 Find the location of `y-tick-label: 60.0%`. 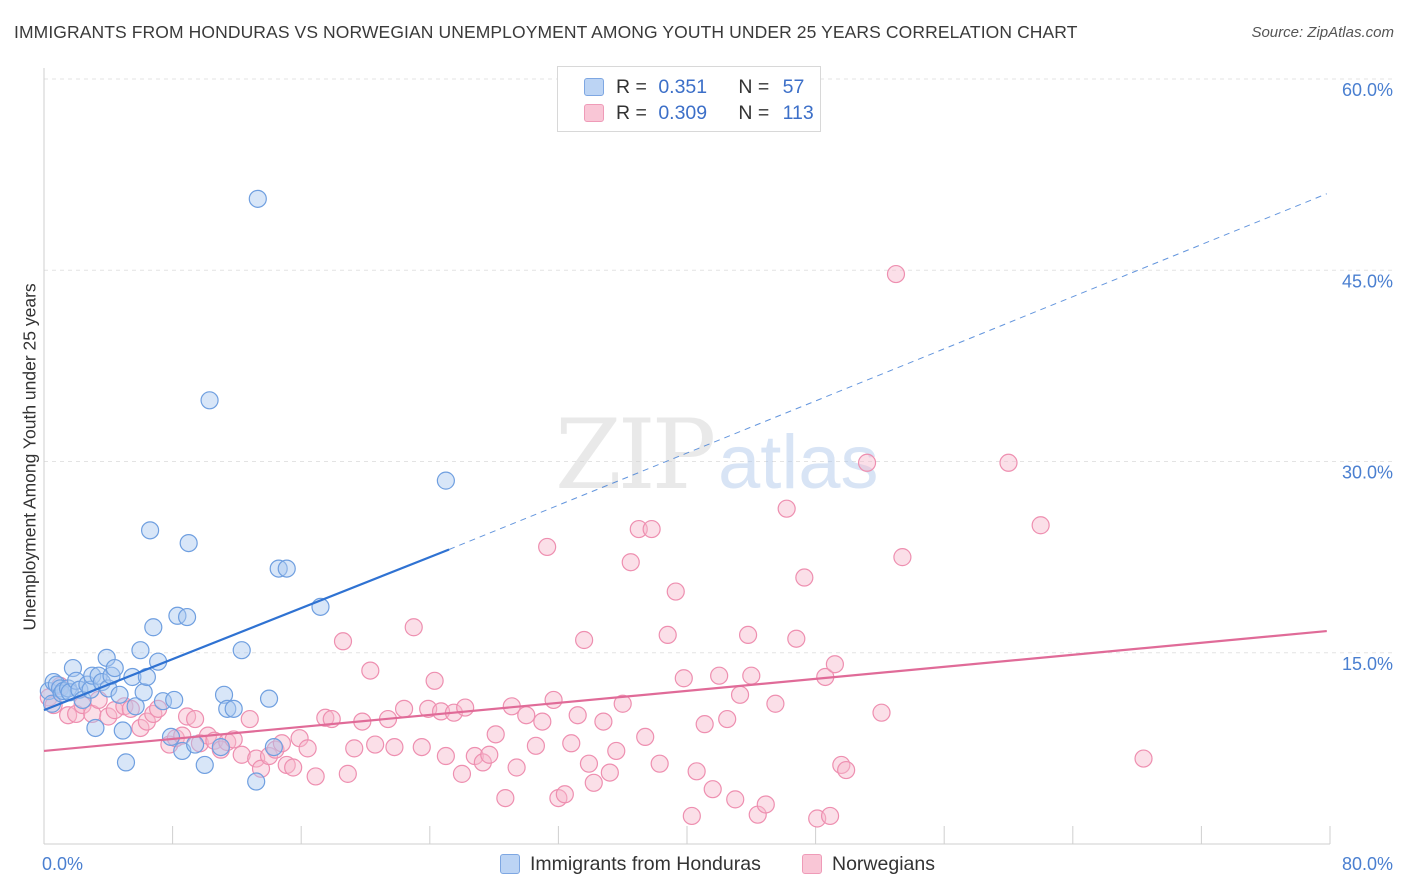

y-tick-label: 60.0% is located at coordinates (1367, 90).